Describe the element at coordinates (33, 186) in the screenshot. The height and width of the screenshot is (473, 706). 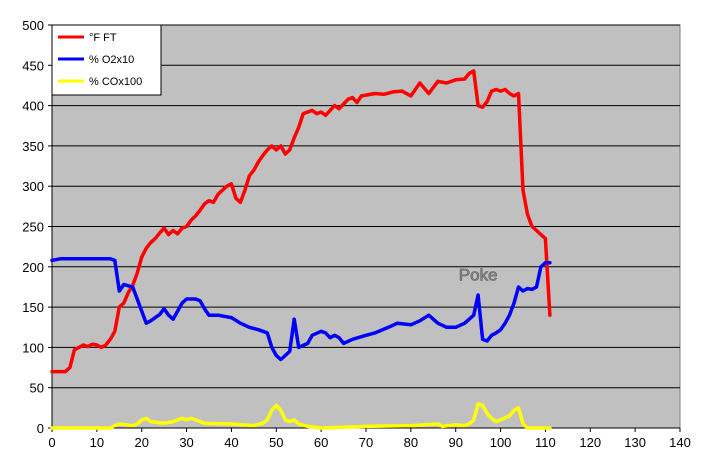
I see `y-tick-label: 300` at that location.